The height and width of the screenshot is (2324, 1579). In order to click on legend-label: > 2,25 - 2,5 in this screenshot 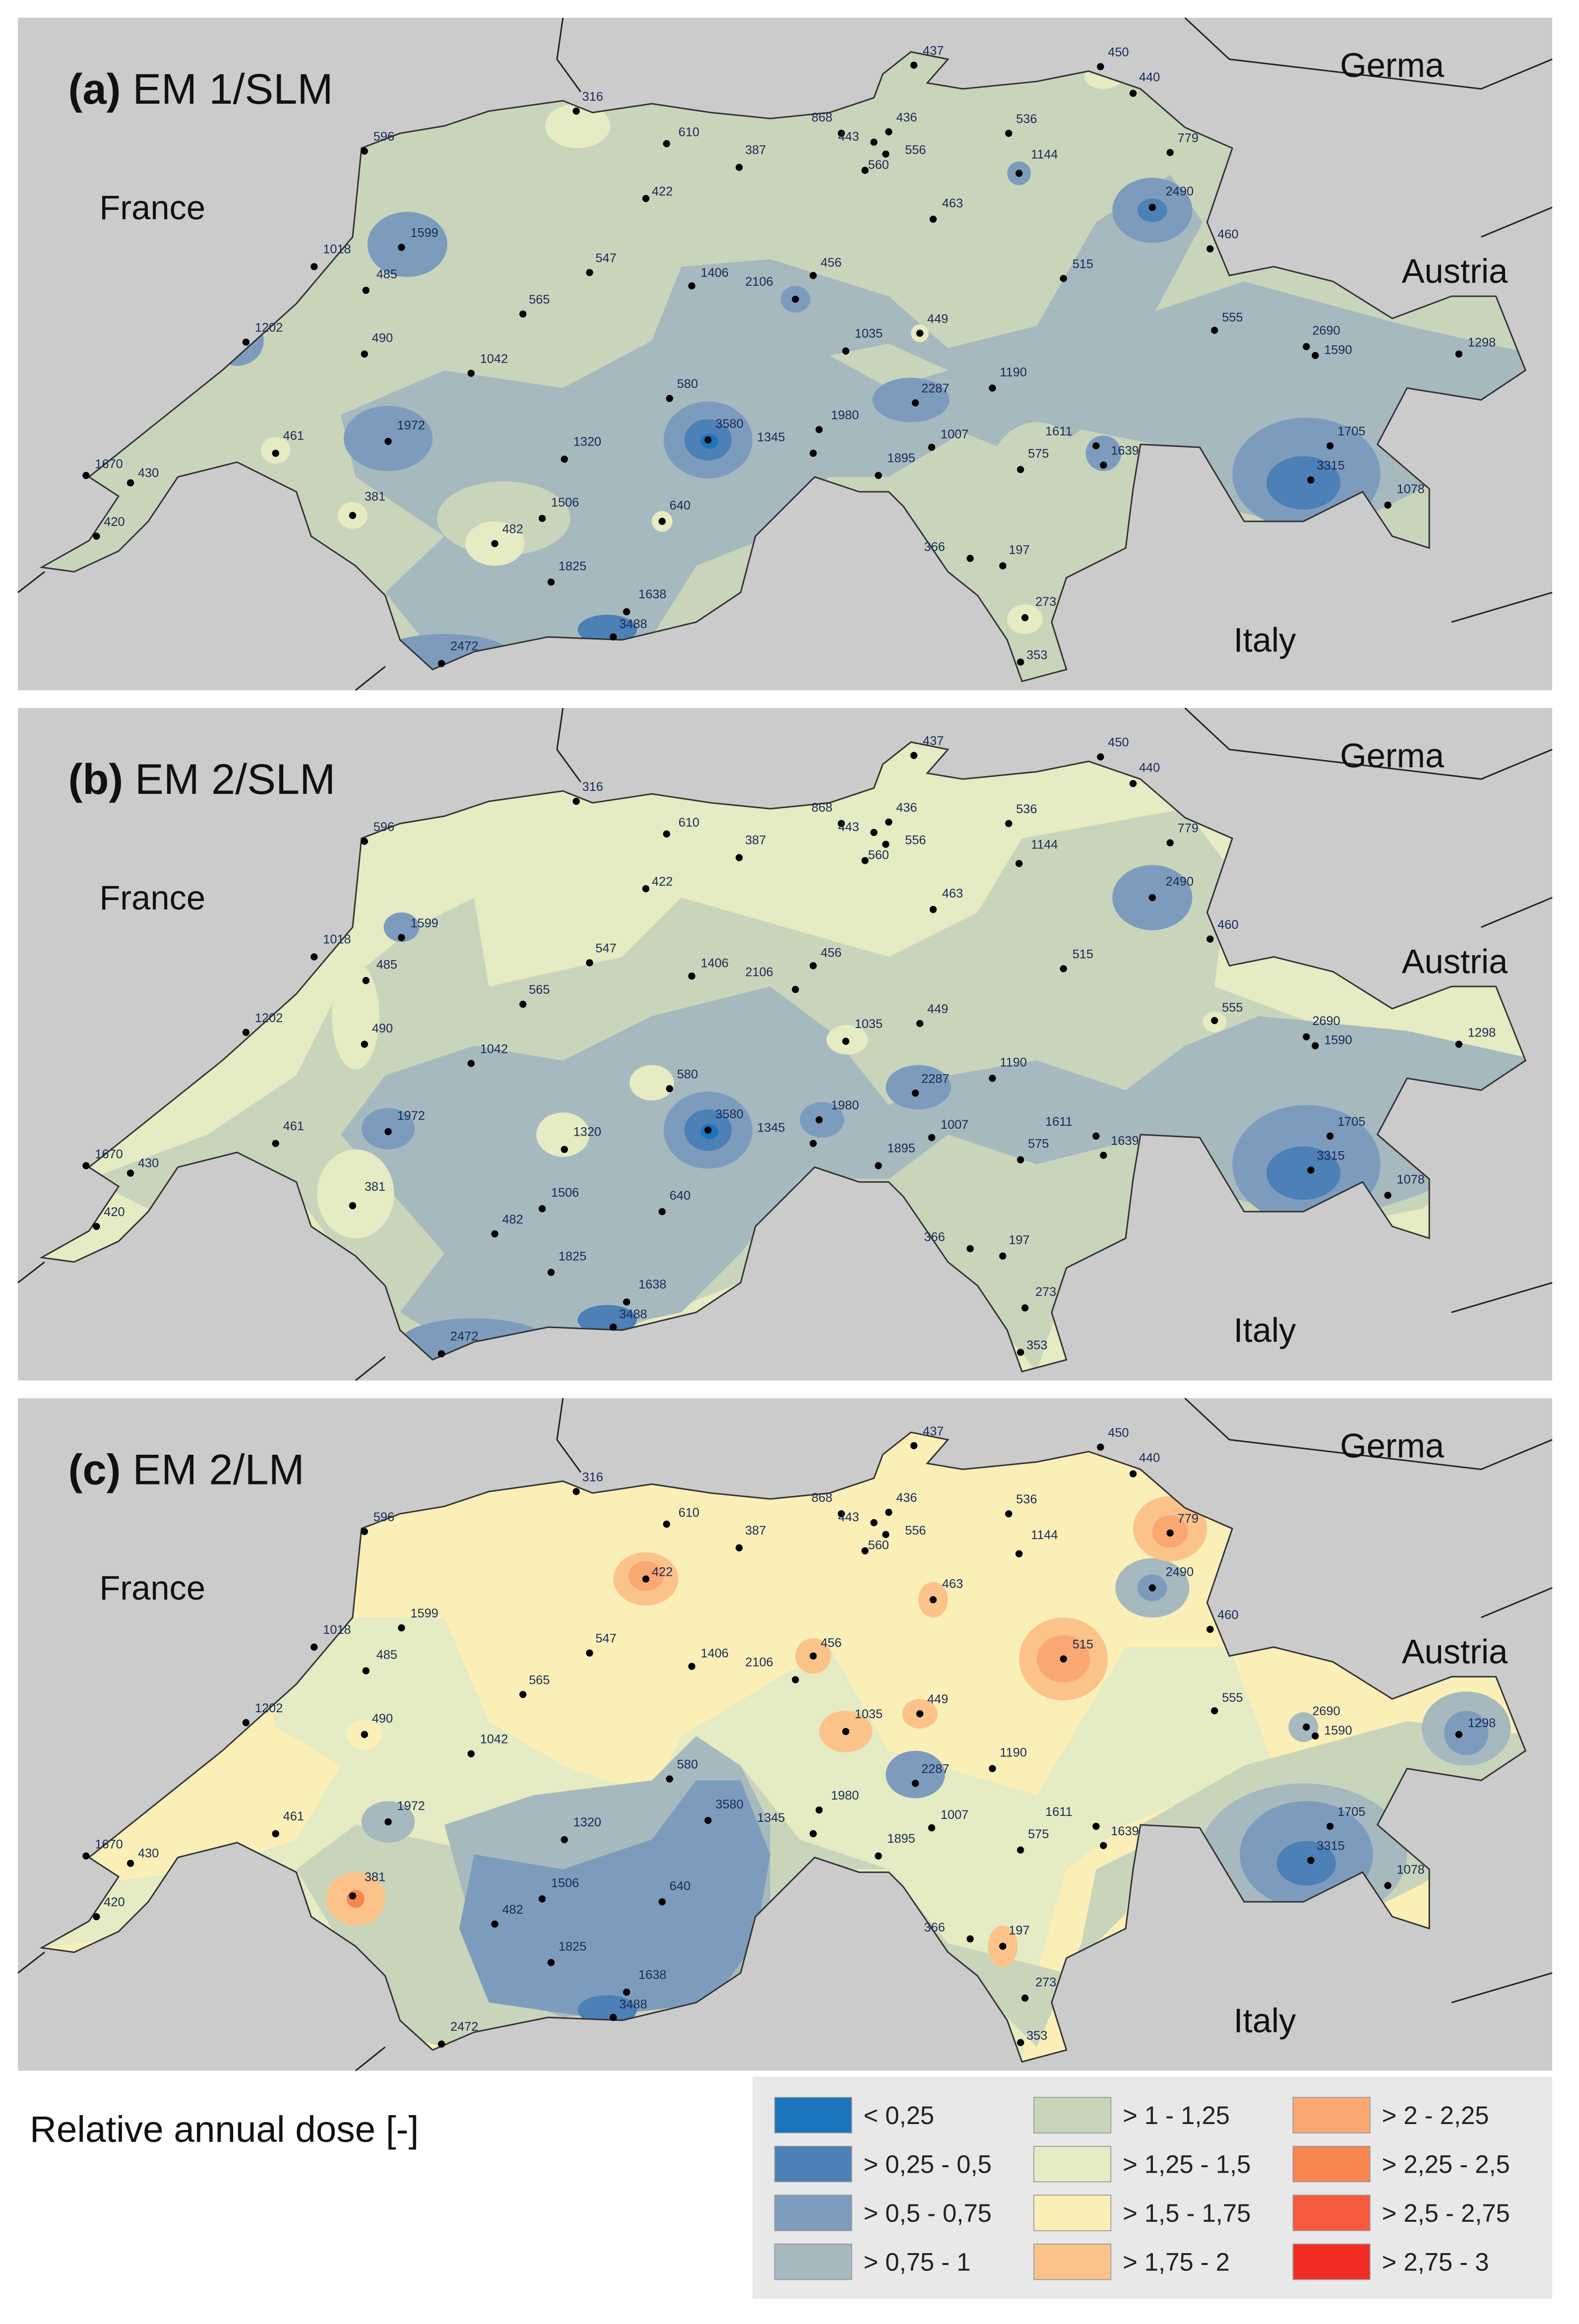, I will do `click(1446, 2164)`.